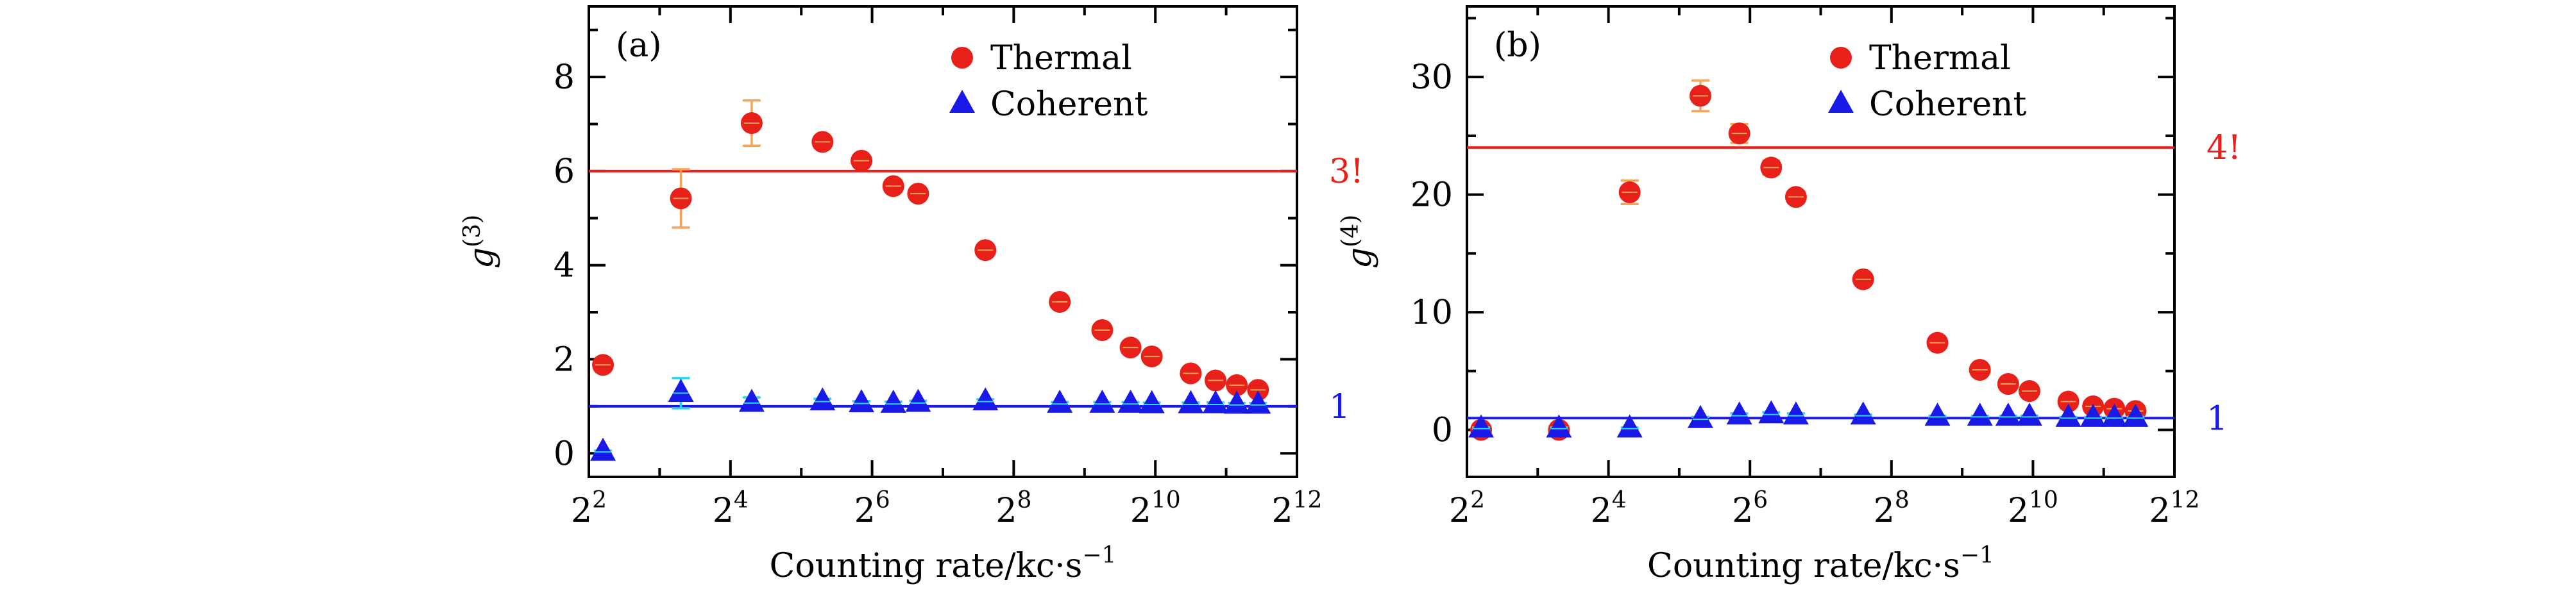  What do you see at coordinates (480, 242) in the screenshot?
I see `y-axis-label: g(3)` at bounding box center [480, 242].